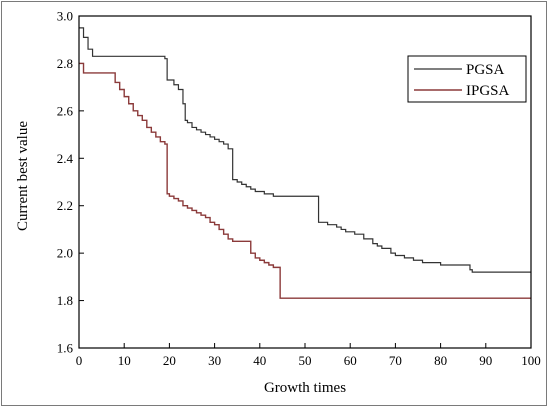  What do you see at coordinates (488, 91) in the screenshot?
I see `legend-label-ipgsa: IPGSA` at bounding box center [488, 91].